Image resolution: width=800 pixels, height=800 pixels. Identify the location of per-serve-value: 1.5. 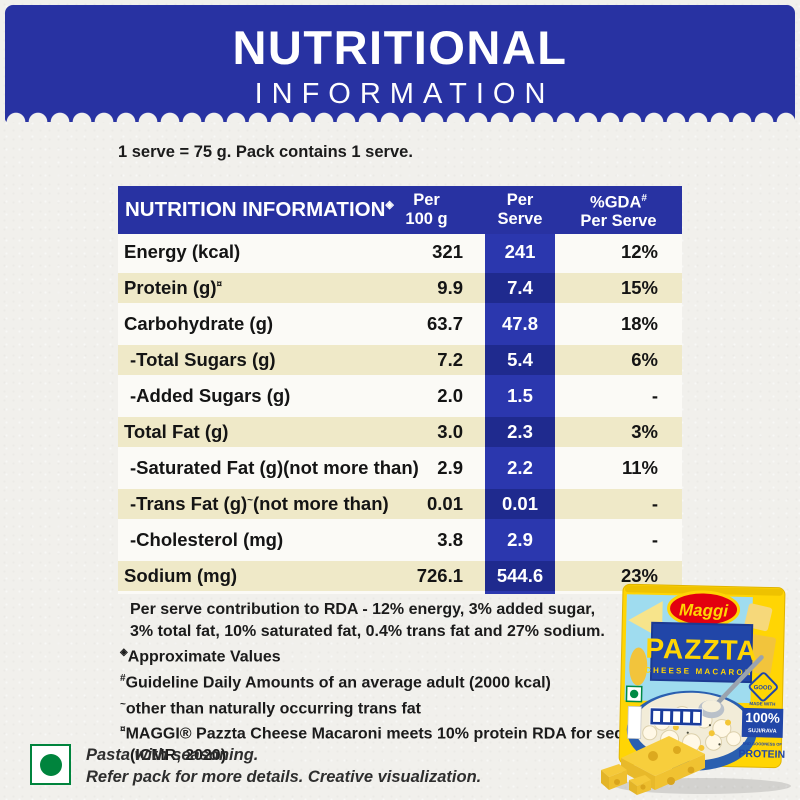
(520, 396).